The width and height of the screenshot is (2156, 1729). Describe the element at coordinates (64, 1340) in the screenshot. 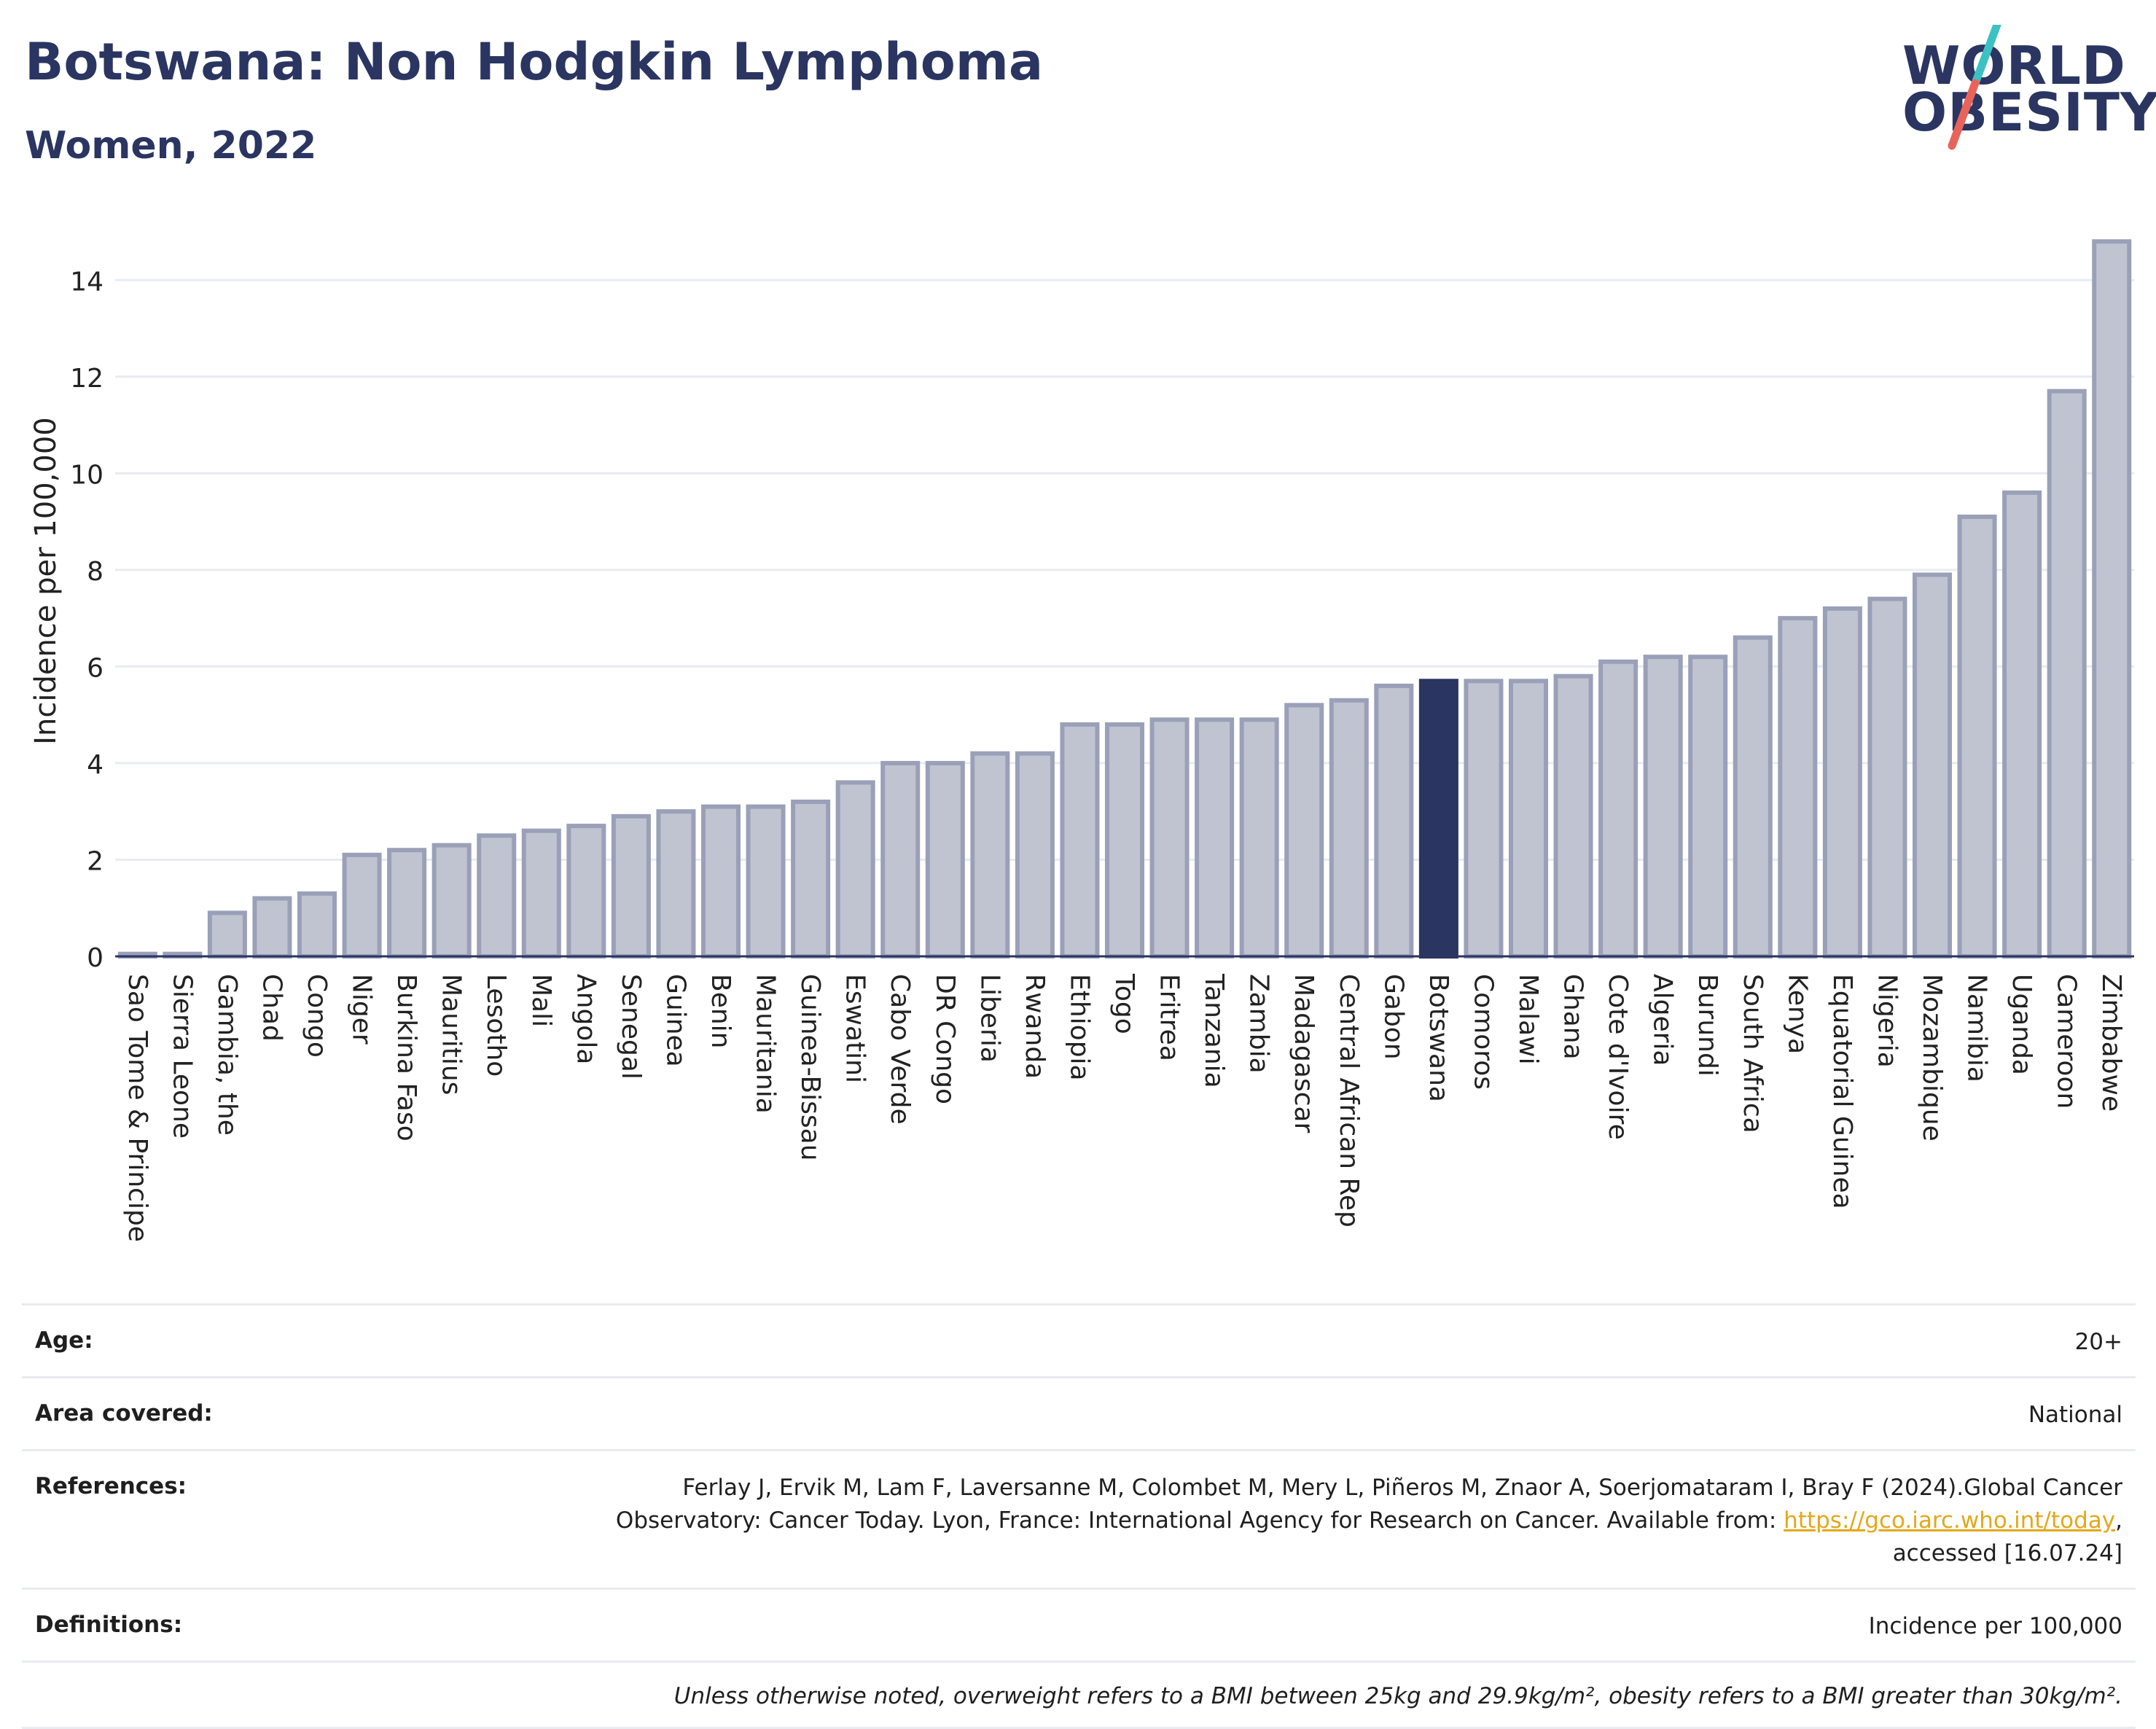

I see `age-label: Age:` at that location.